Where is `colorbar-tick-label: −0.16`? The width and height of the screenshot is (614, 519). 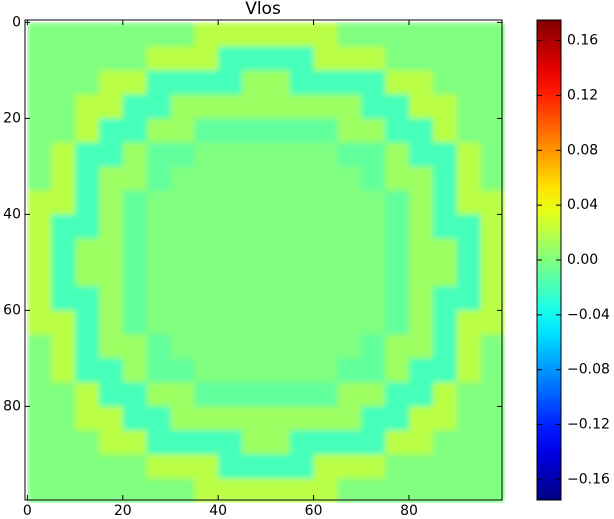 colorbar-tick-label: −0.16 is located at coordinates (588, 479).